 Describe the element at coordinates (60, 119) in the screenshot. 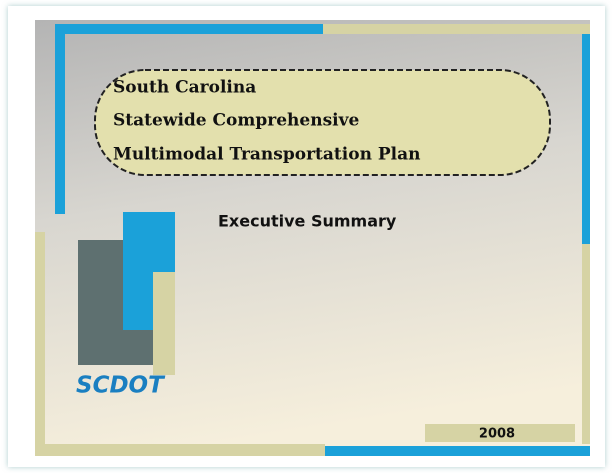

I see `border-blue-left` at that location.